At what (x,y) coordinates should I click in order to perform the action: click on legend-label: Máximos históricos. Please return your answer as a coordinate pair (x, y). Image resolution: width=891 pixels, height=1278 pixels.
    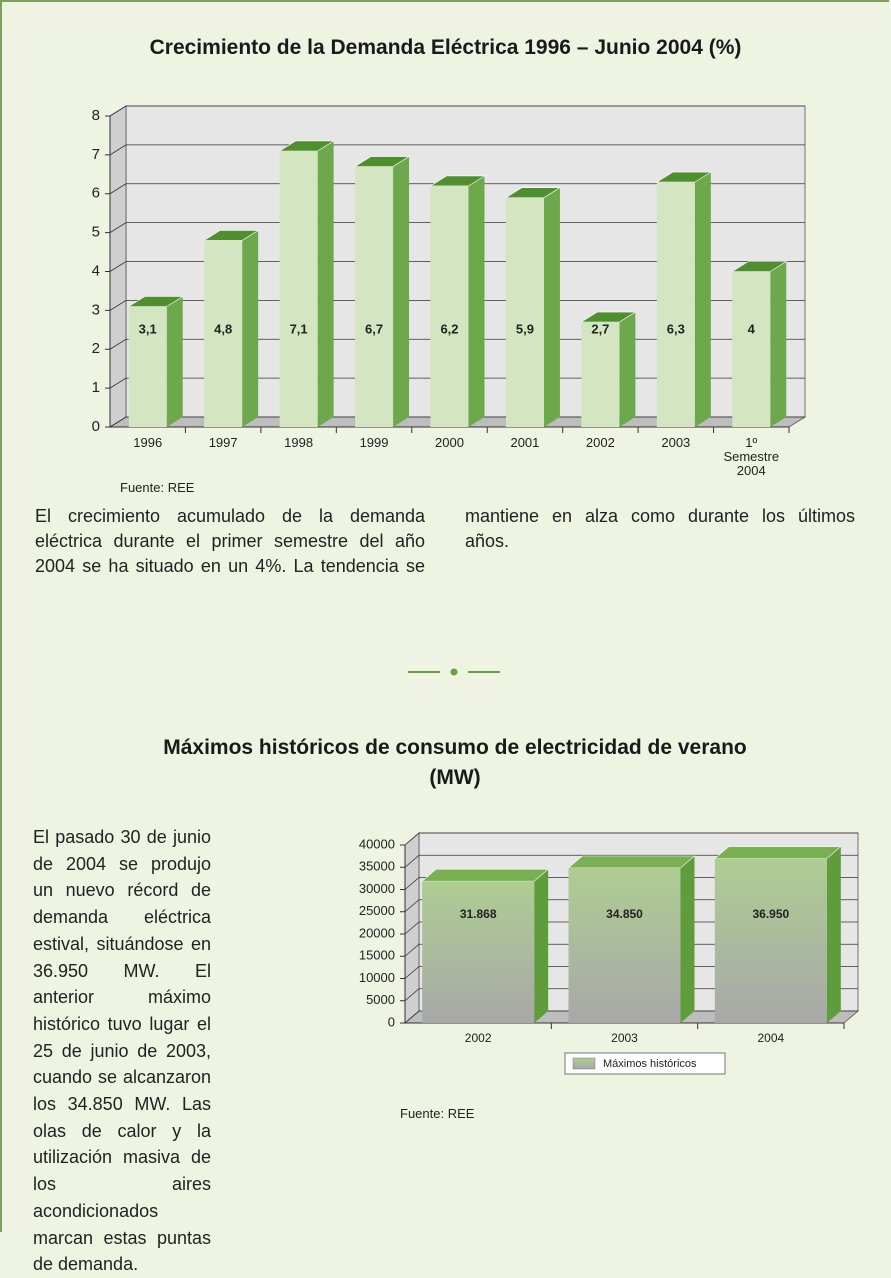
    Looking at the image, I should click on (650, 1064).